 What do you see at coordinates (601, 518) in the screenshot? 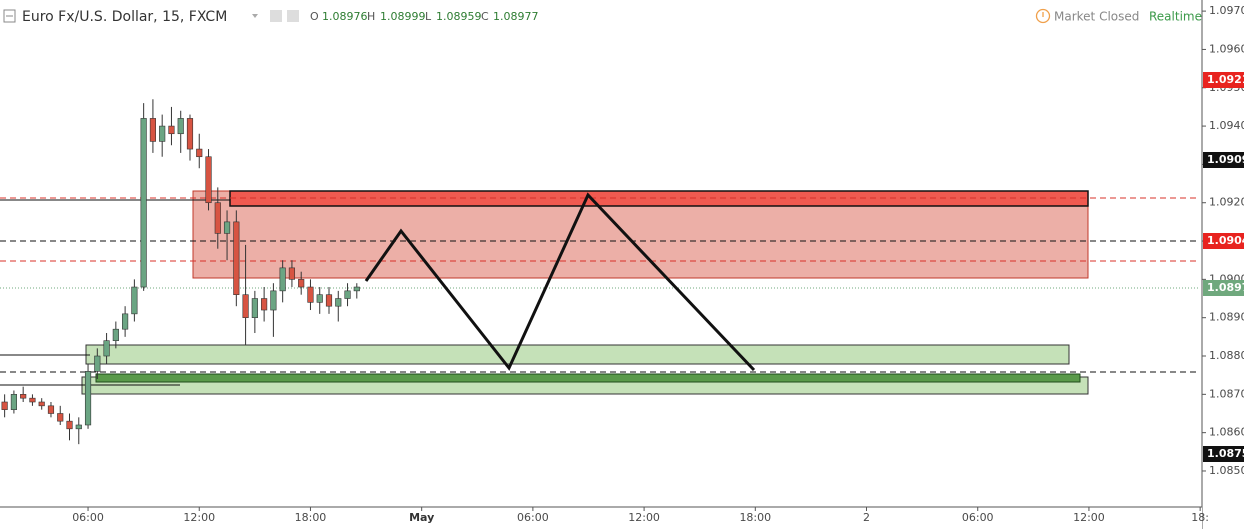
I see `time-axis` at bounding box center [601, 518].